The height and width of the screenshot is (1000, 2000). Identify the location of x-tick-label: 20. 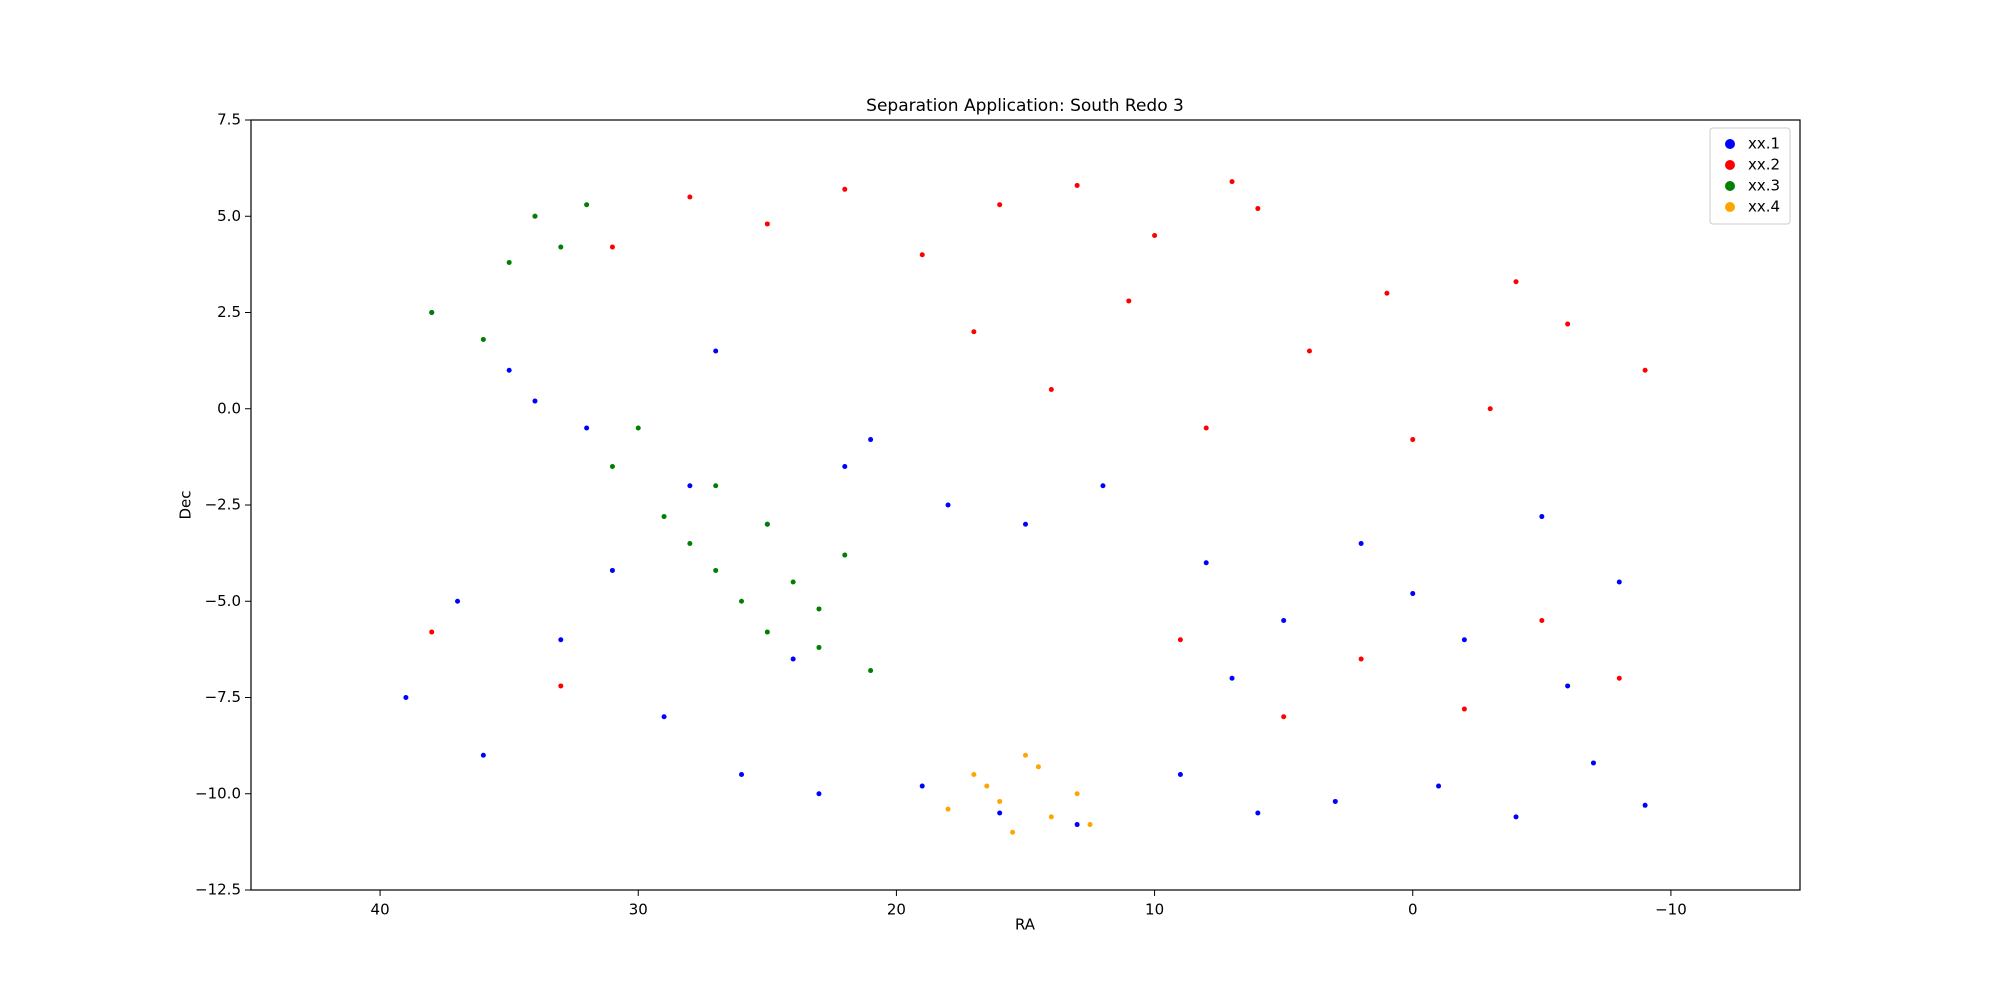
(896, 910).